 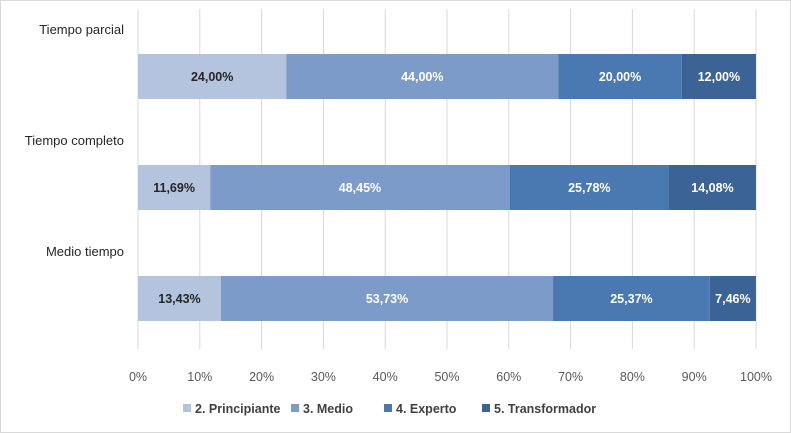 What do you see at coordinates (694, 377) in the screenshot?
I see `x-tick-label: 90%` at bounding box center [694, 377].